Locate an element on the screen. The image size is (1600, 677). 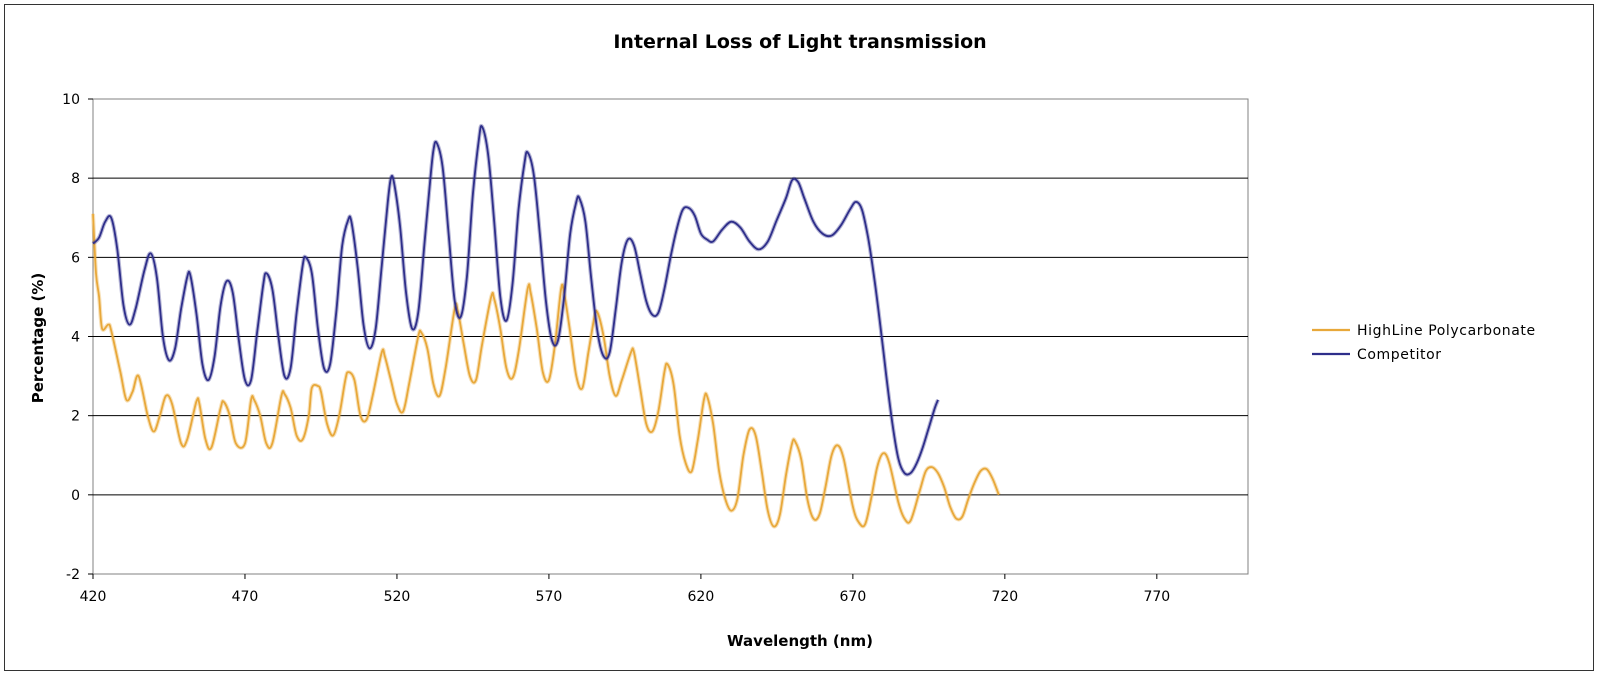
x-tick-label: 670 is located at coordinates (853, 597).